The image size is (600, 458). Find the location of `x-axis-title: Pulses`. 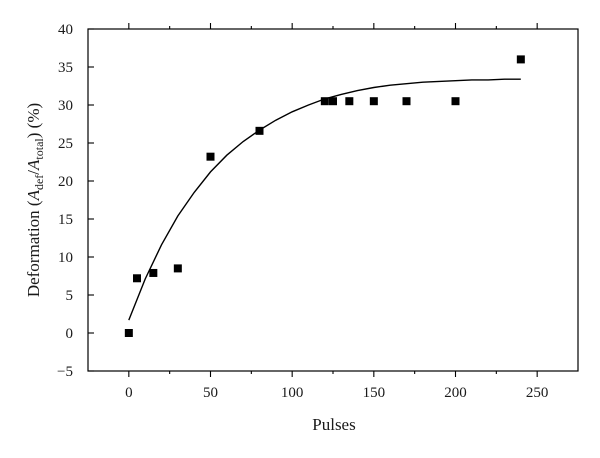

x-axis-title: Pulses is located at coordinates (333, 424).